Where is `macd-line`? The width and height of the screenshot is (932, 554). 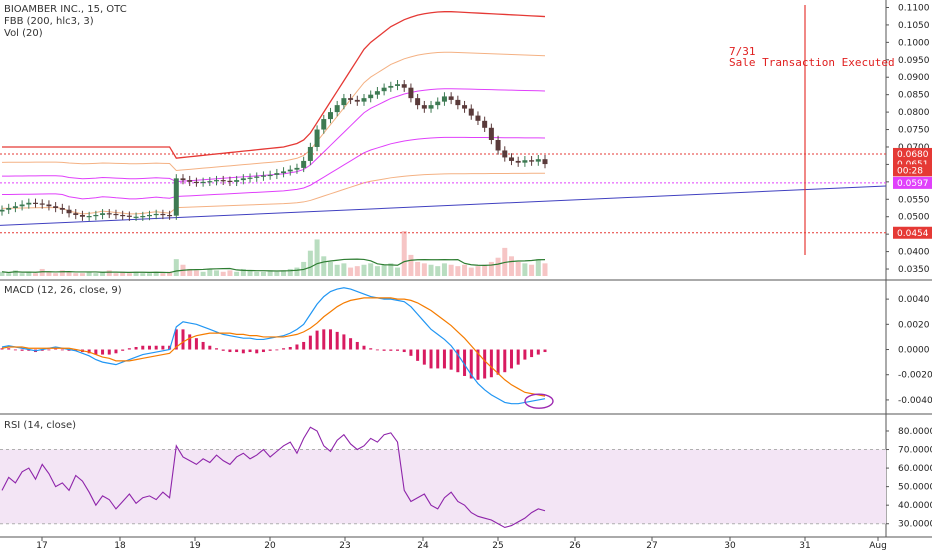
macd-line is located at coordinates (273, 346).